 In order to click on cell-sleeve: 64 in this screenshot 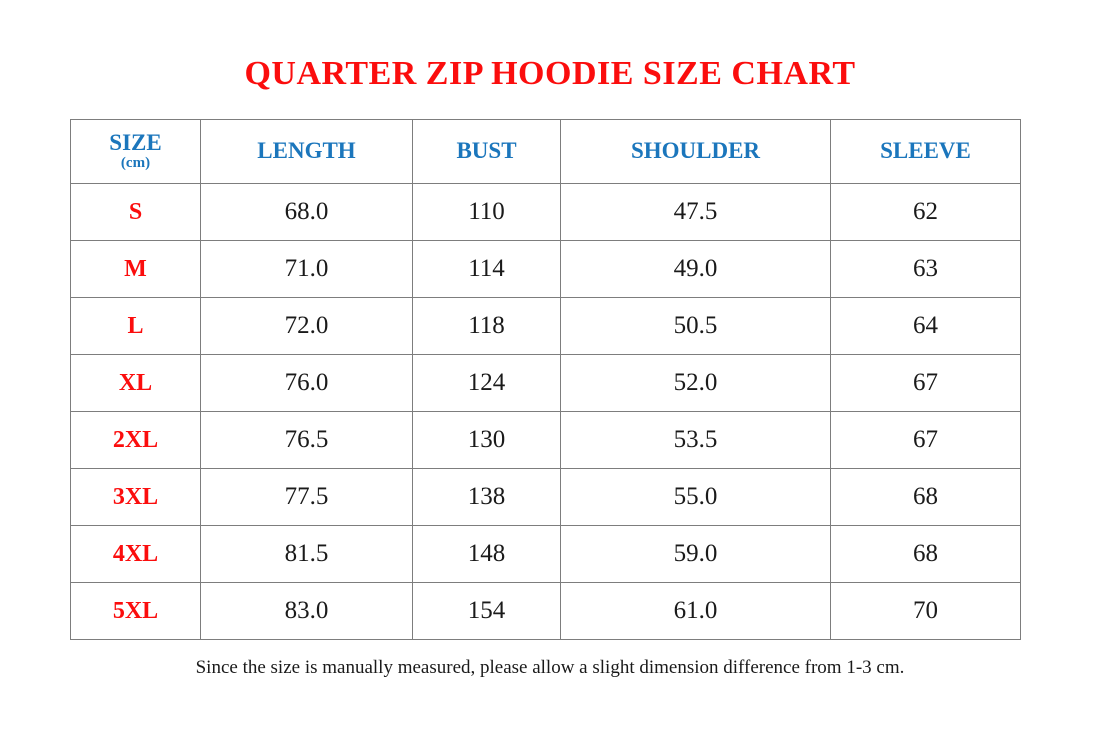, I will do `click(925, 326)`.